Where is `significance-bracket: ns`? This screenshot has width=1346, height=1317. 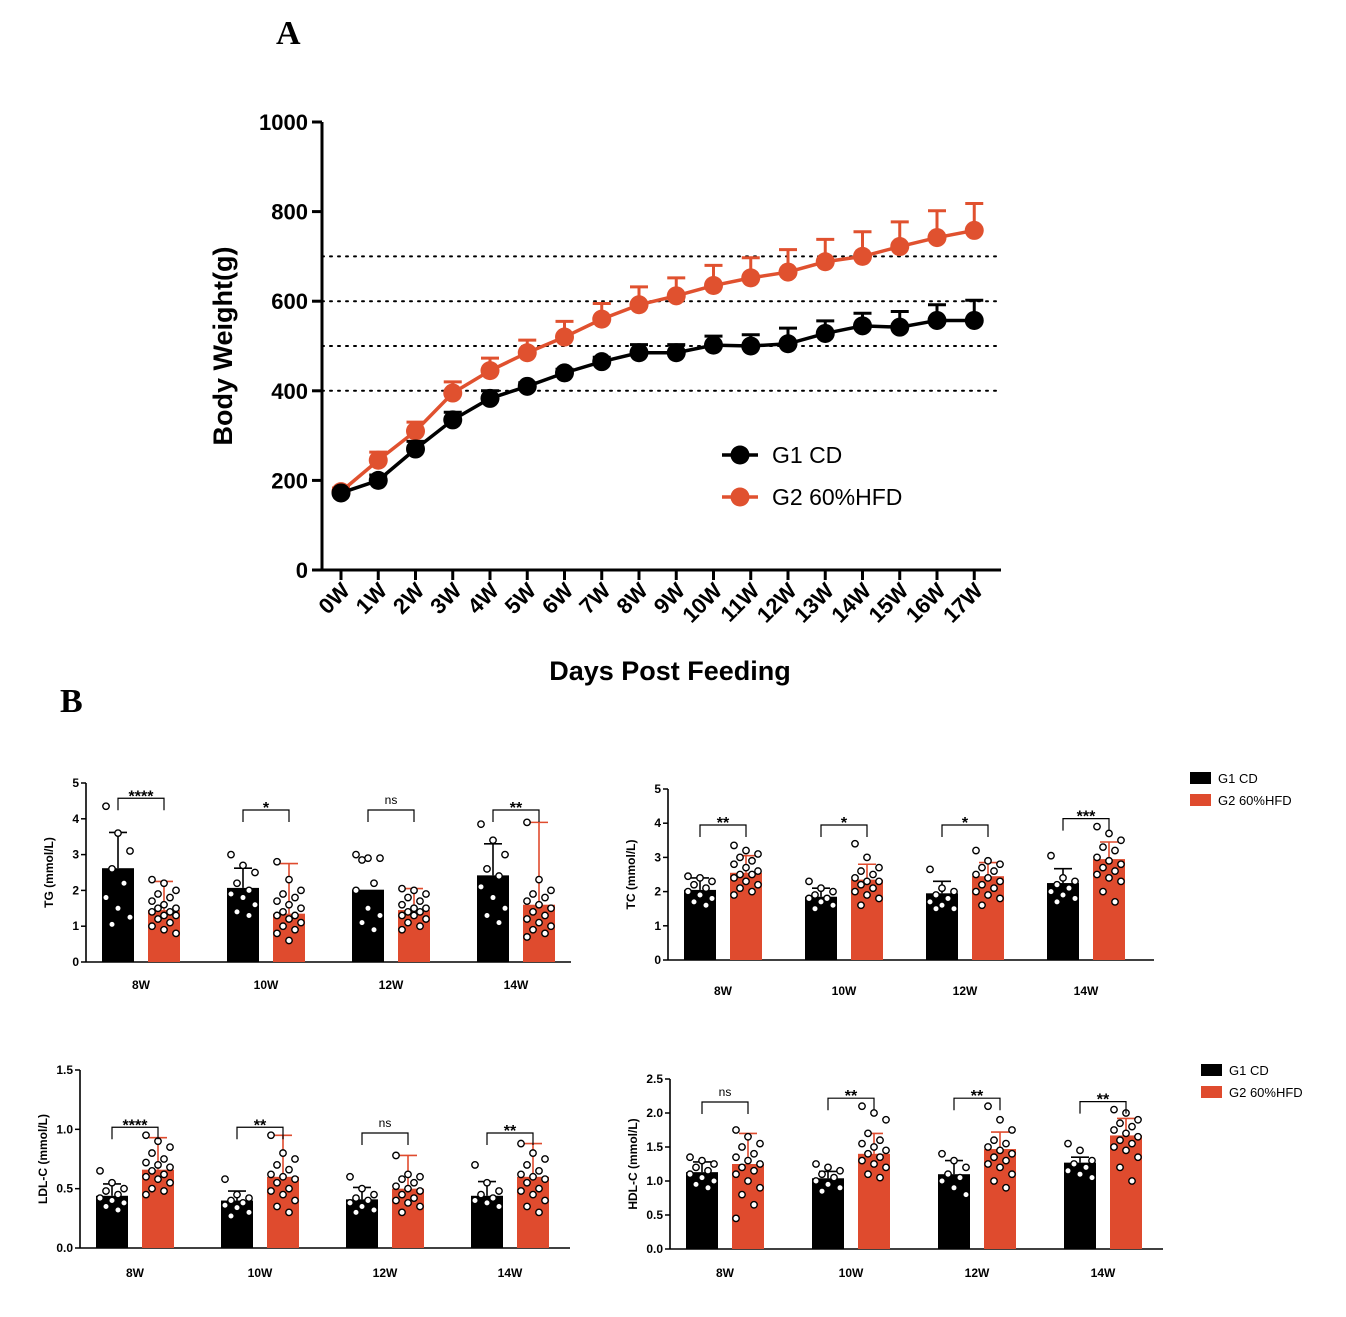 significance-bracket: ns is located at coordinates (385, 1130).